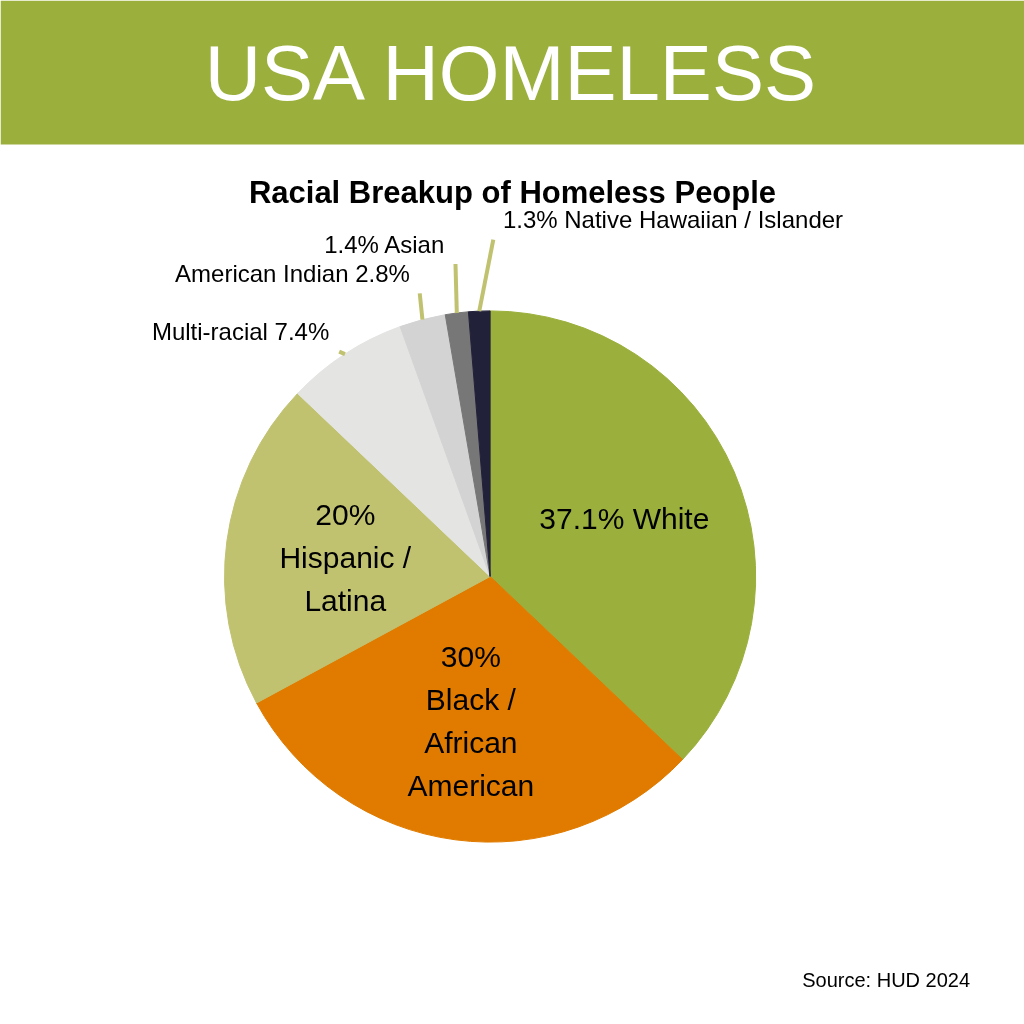 The height and width of the screenshot is (1024, 1024). Describe the element at coordinates (470, 657) in the screenshot. I see `data-label: 30%` at that location.